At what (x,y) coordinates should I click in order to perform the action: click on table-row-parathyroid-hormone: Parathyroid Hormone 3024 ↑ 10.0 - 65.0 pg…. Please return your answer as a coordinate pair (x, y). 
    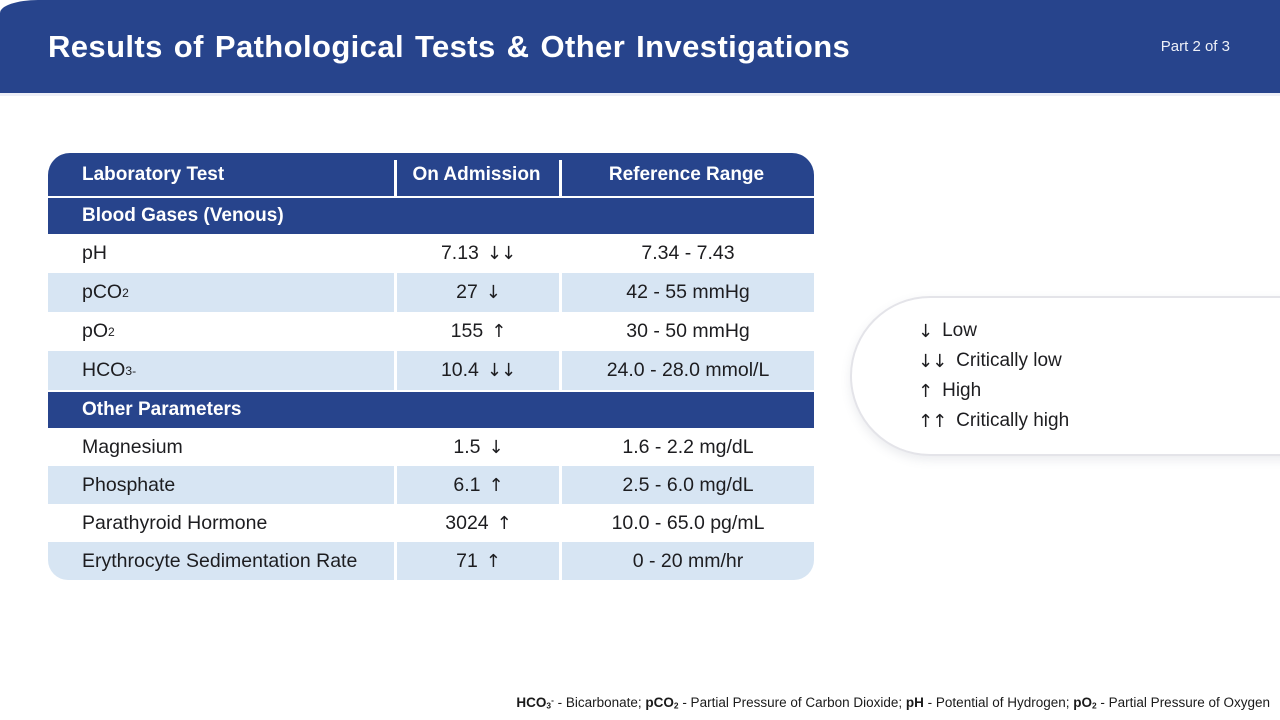
    Looking at the image, I should click on (431, 523).